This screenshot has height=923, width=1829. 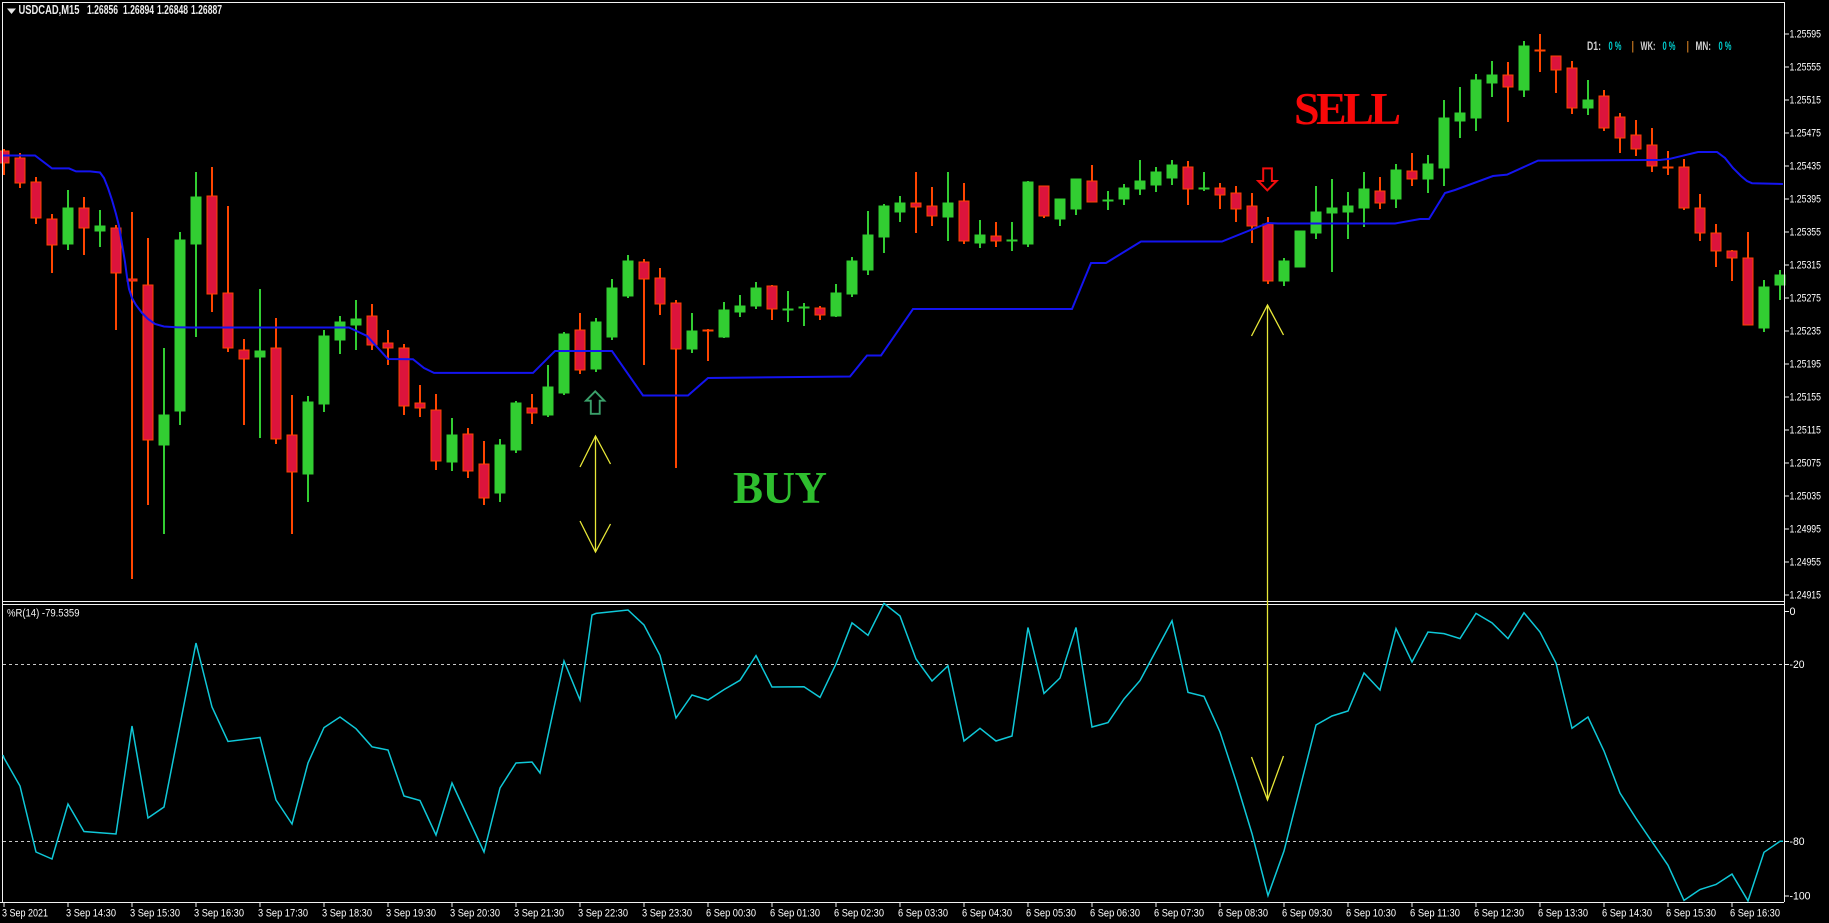 I want to click on svg-text: 6 Sep 05:30, so click(x=1051, y=914).